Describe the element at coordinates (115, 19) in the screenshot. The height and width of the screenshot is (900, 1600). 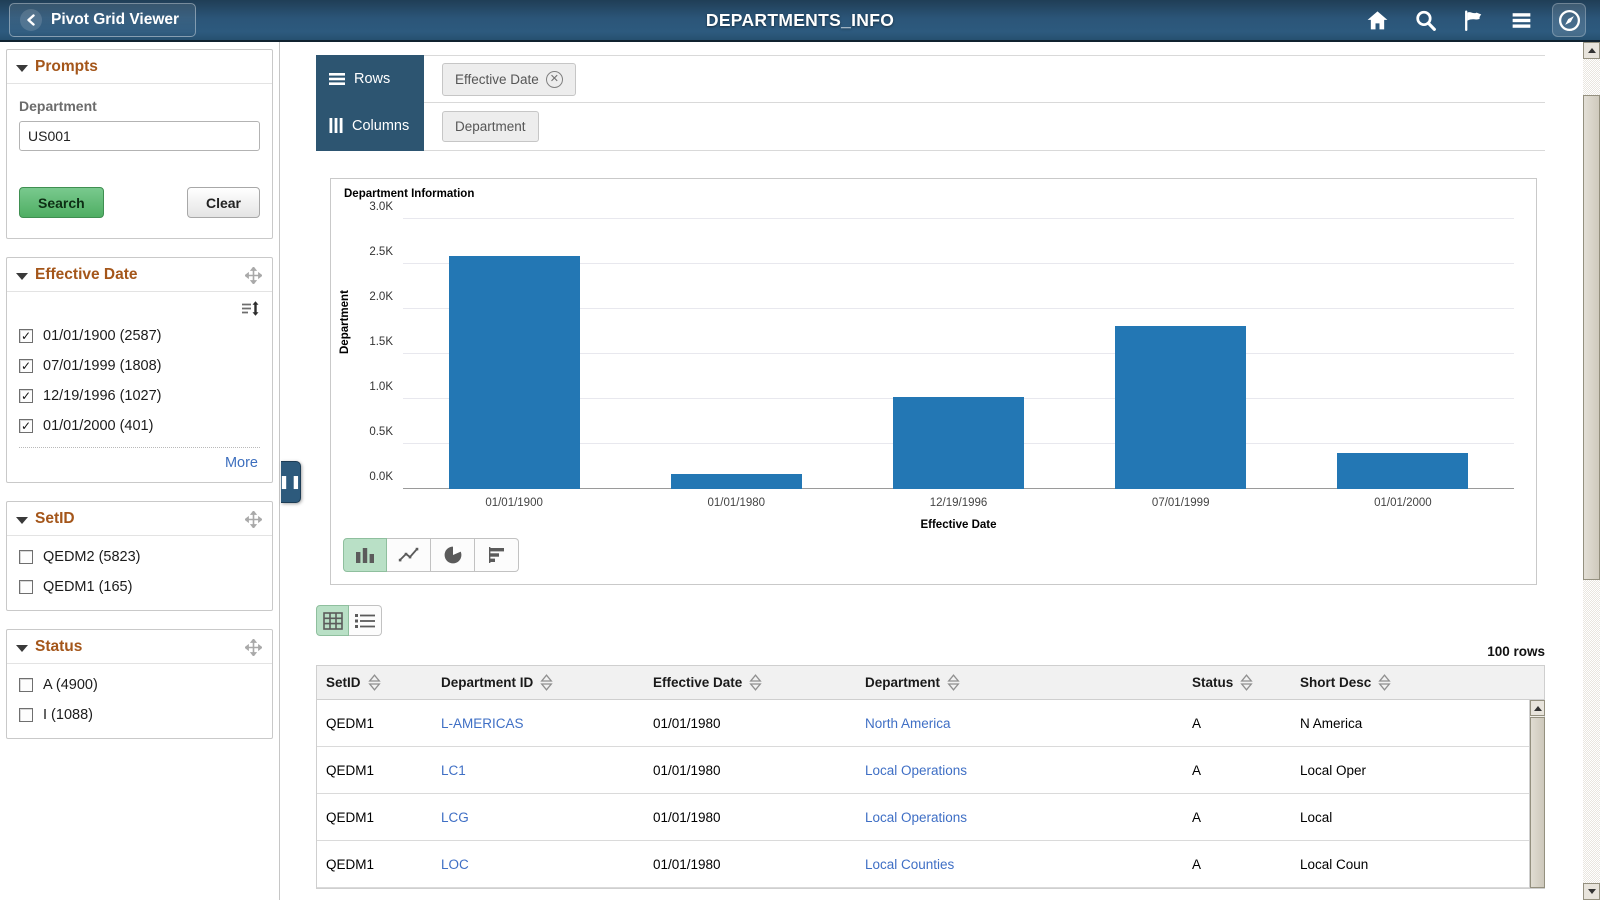
I see `back-button-label: Pivot Grid Viewer` at that location.